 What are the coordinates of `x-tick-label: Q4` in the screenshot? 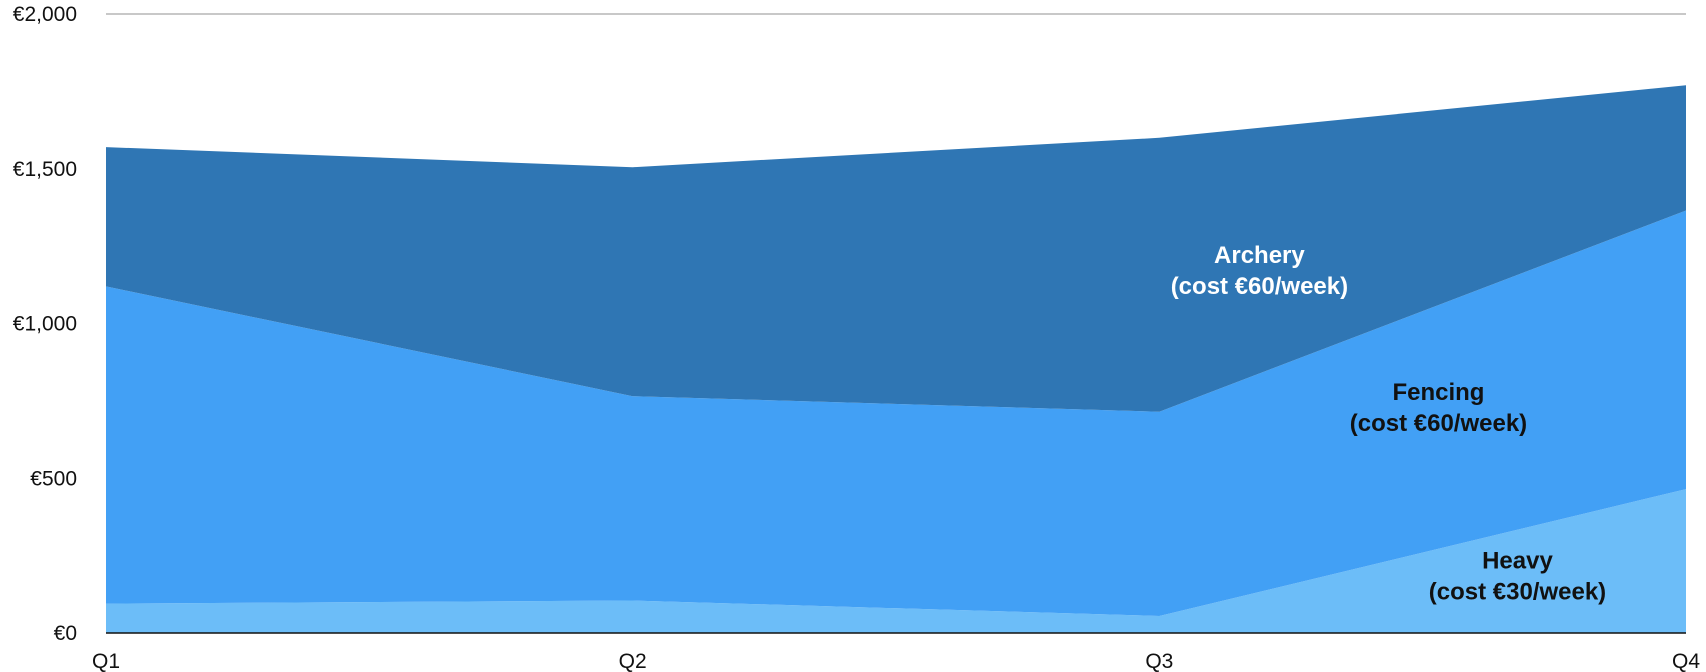 It's located at (1686, 661).